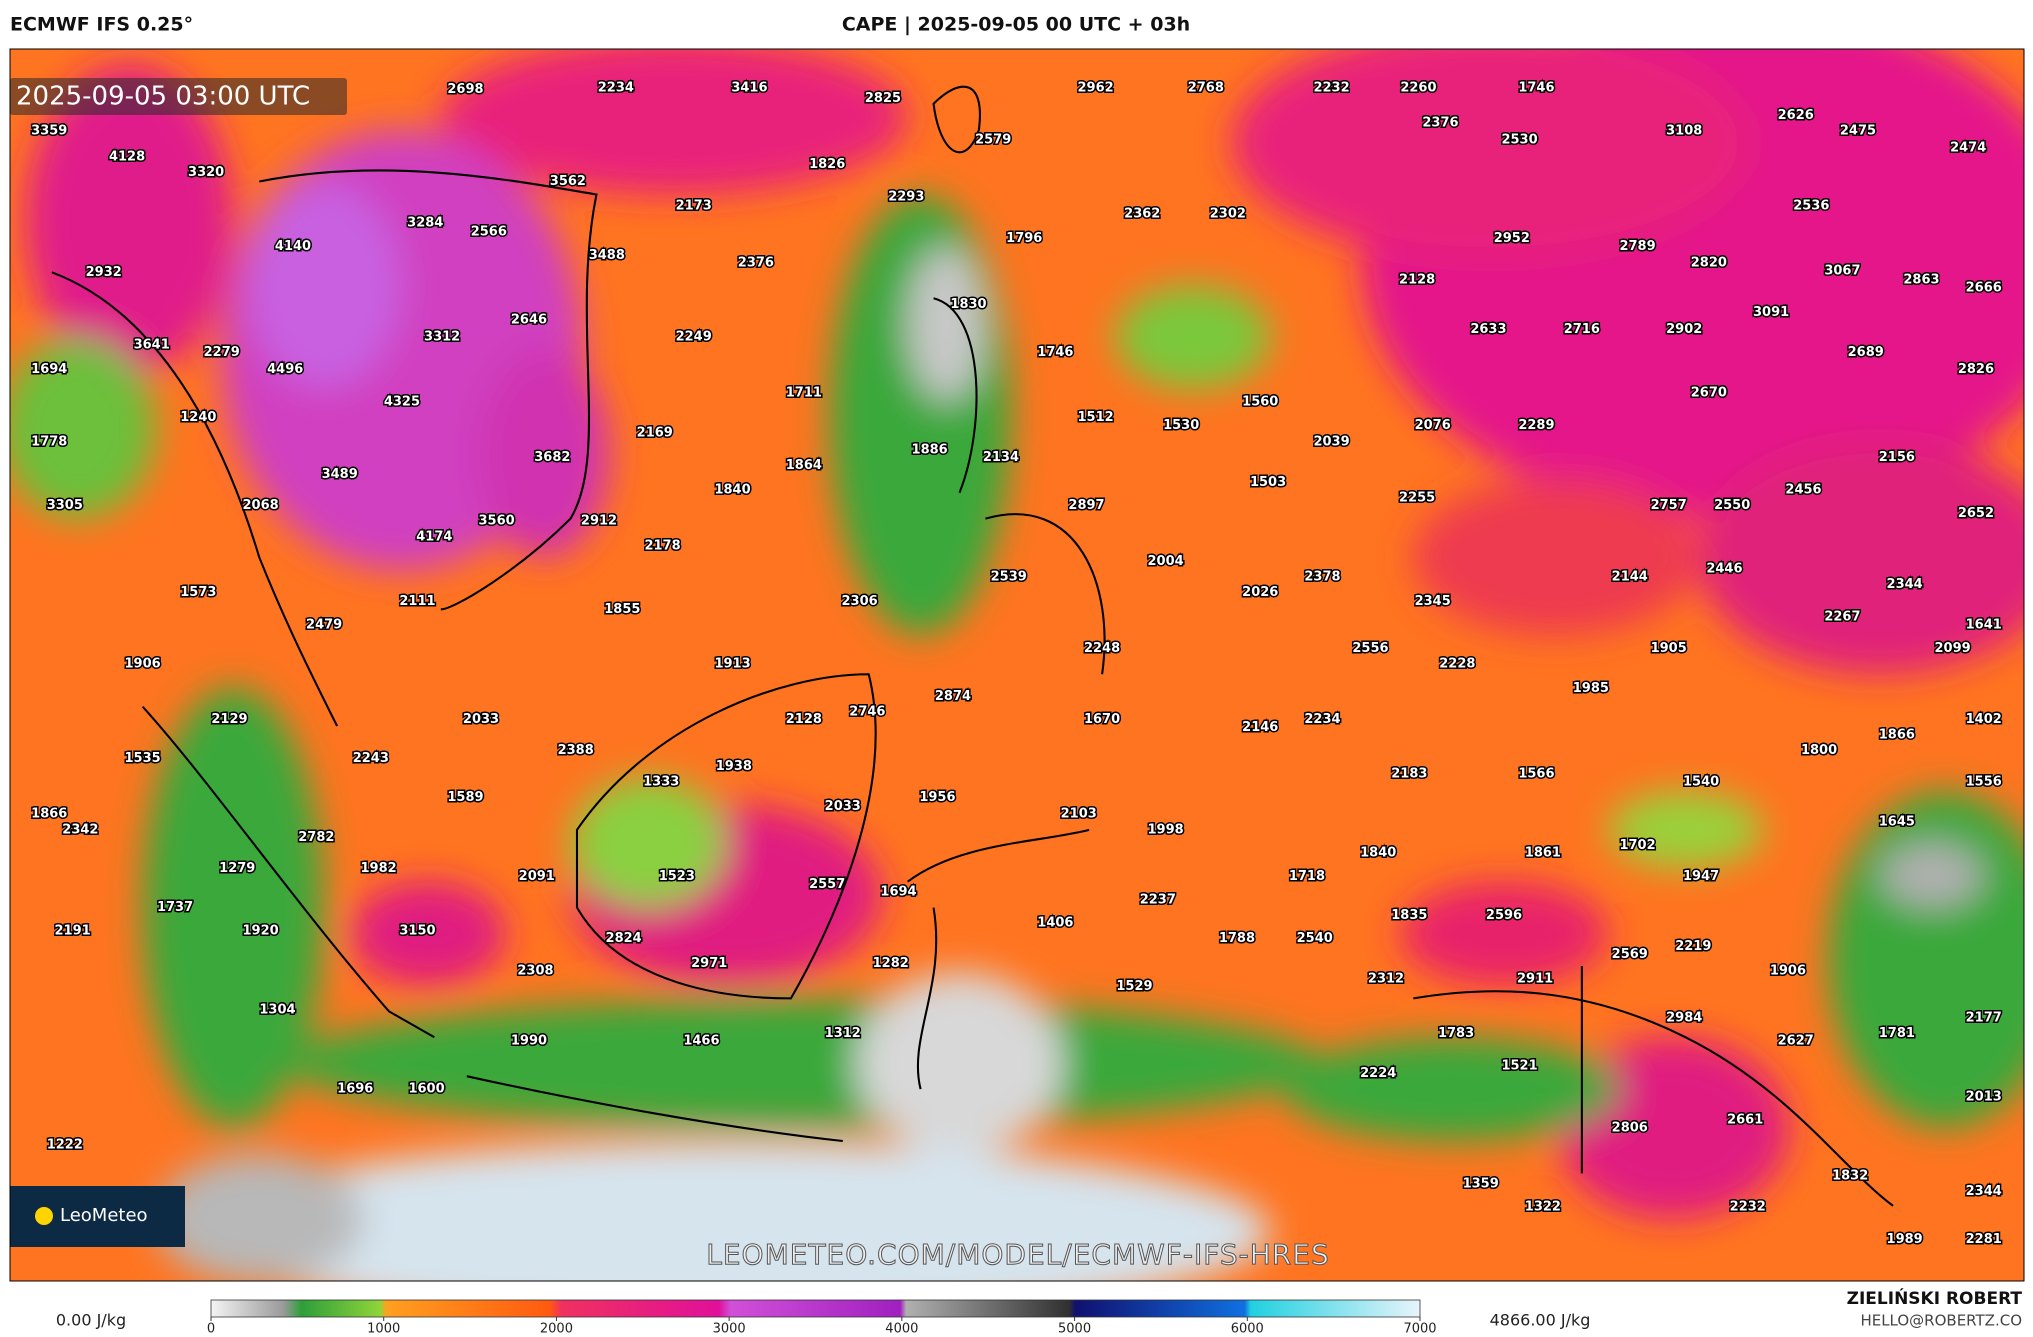 The height and width of the screenshot is (1337, 2033). What do you see at coordinates (1684, 329) in the screenshot?
I see `point-value: 2902` at bounding box center [1684, 329].